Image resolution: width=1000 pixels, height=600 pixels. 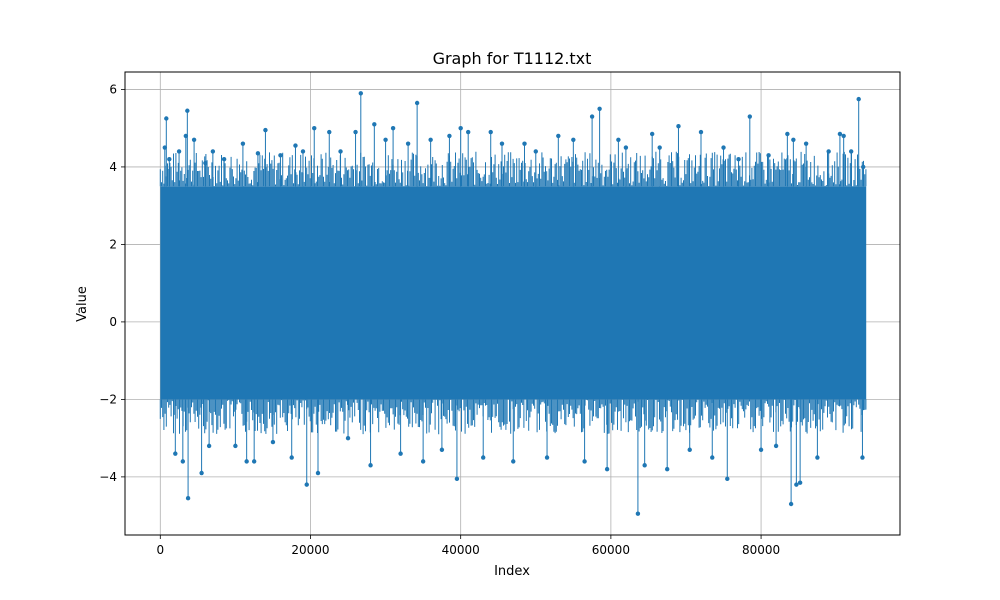 What do you see at coordinates (513, 169) in the screenshot?
I see `series-upper-fringe` at bounding box center [513, 169].